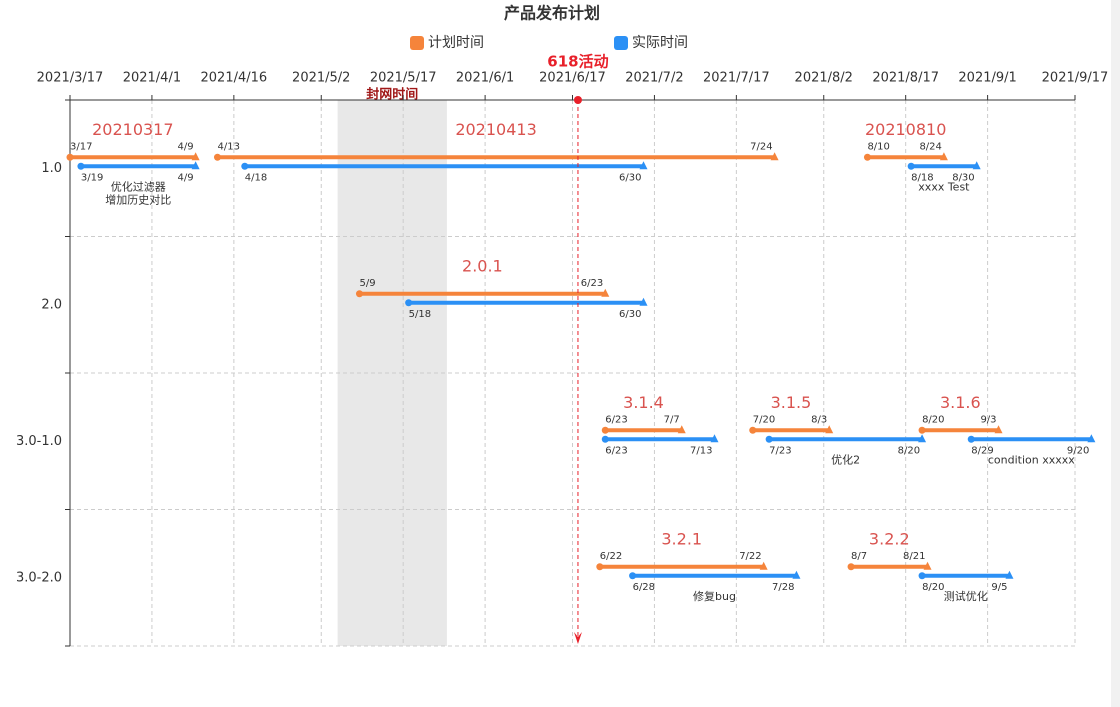 This screenshot has width=1120, height=707. I want to click on version-label: 2.0.1, so click(482, 265).